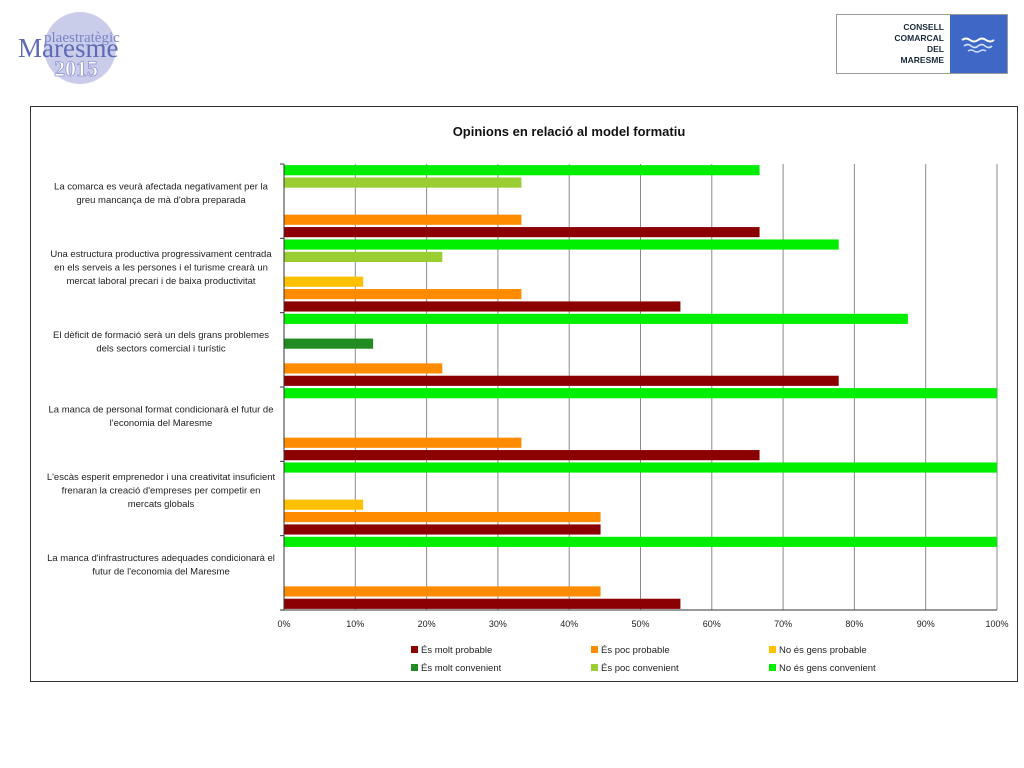 The height and width of the screenshot is (768, 1024). I want to click on x-tick-label: 80%, so click(854, 624).